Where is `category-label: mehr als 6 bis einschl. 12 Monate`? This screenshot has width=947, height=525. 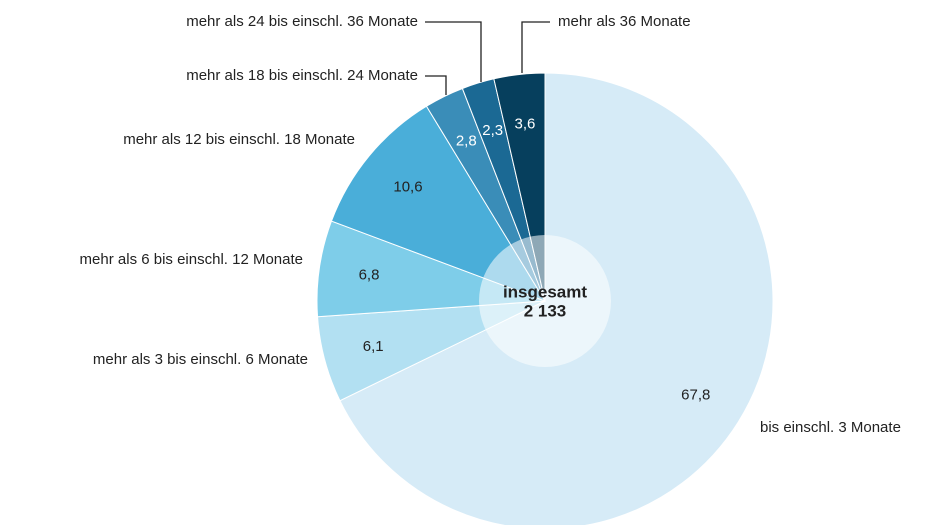
category-label: mehr als 6 bis einschl. 12 Monate is located at coordinates (191, 259).